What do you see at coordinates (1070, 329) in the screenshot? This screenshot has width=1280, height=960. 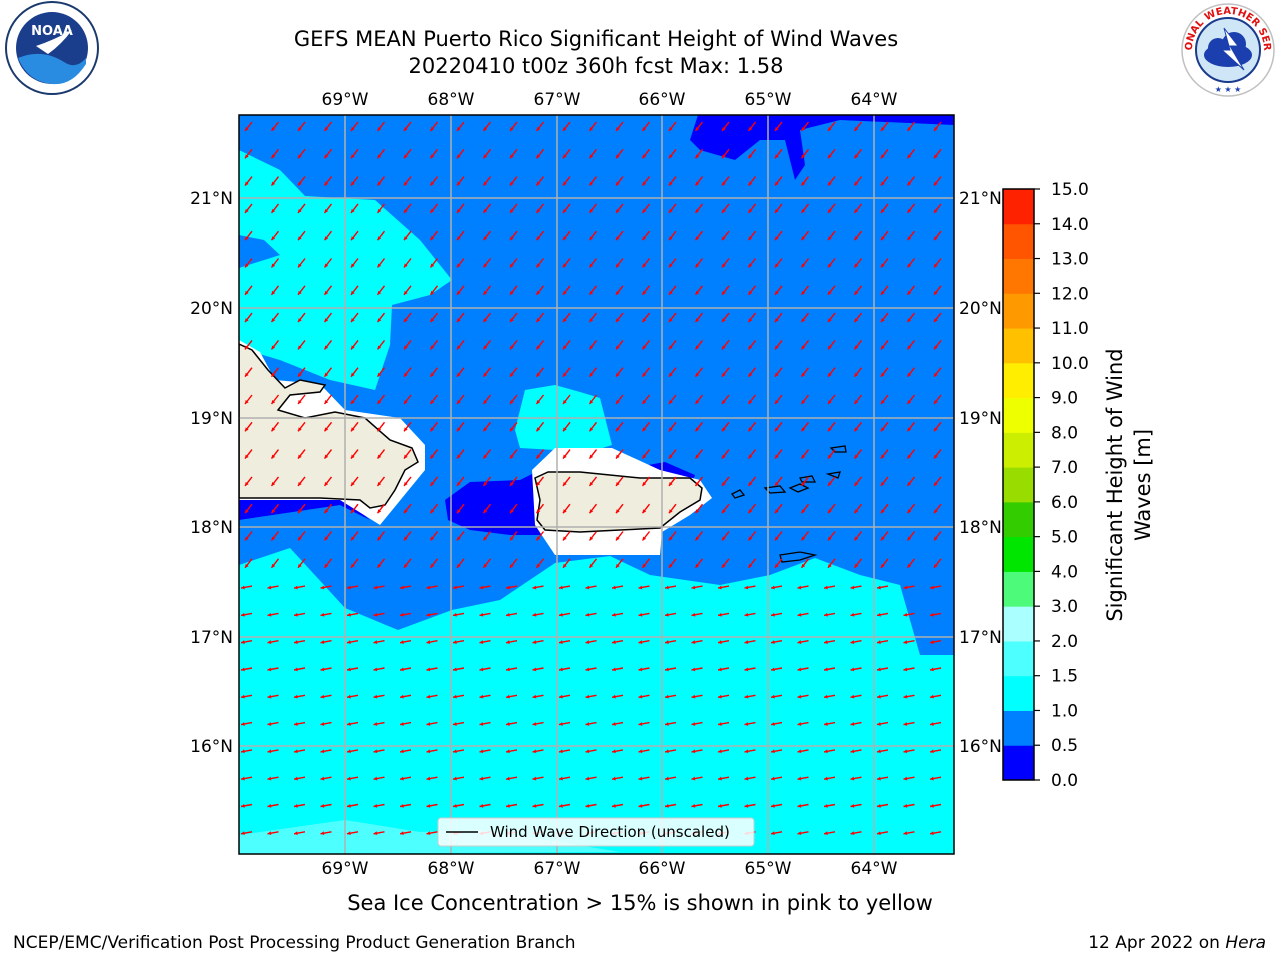 I see `colorbar-tick-label: 11.0` at bounding box center [1070, 329].